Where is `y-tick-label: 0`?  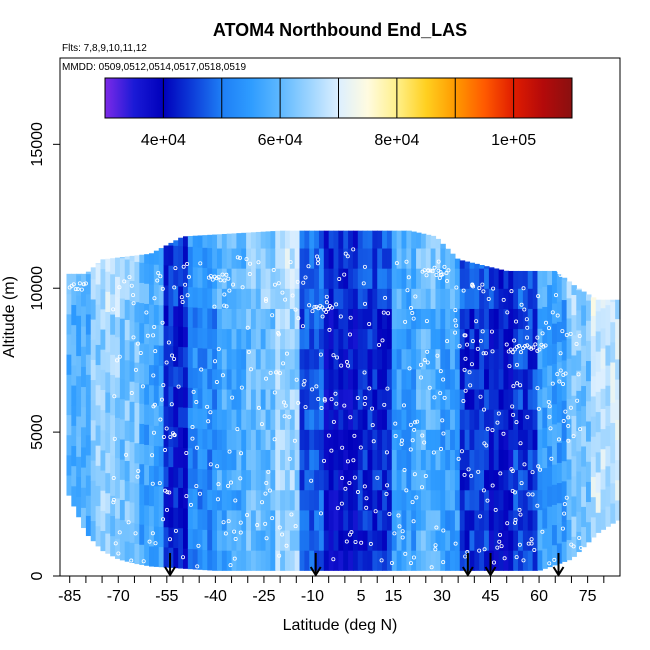
y-tick-label: 0 is located at coordinates (37, 575).